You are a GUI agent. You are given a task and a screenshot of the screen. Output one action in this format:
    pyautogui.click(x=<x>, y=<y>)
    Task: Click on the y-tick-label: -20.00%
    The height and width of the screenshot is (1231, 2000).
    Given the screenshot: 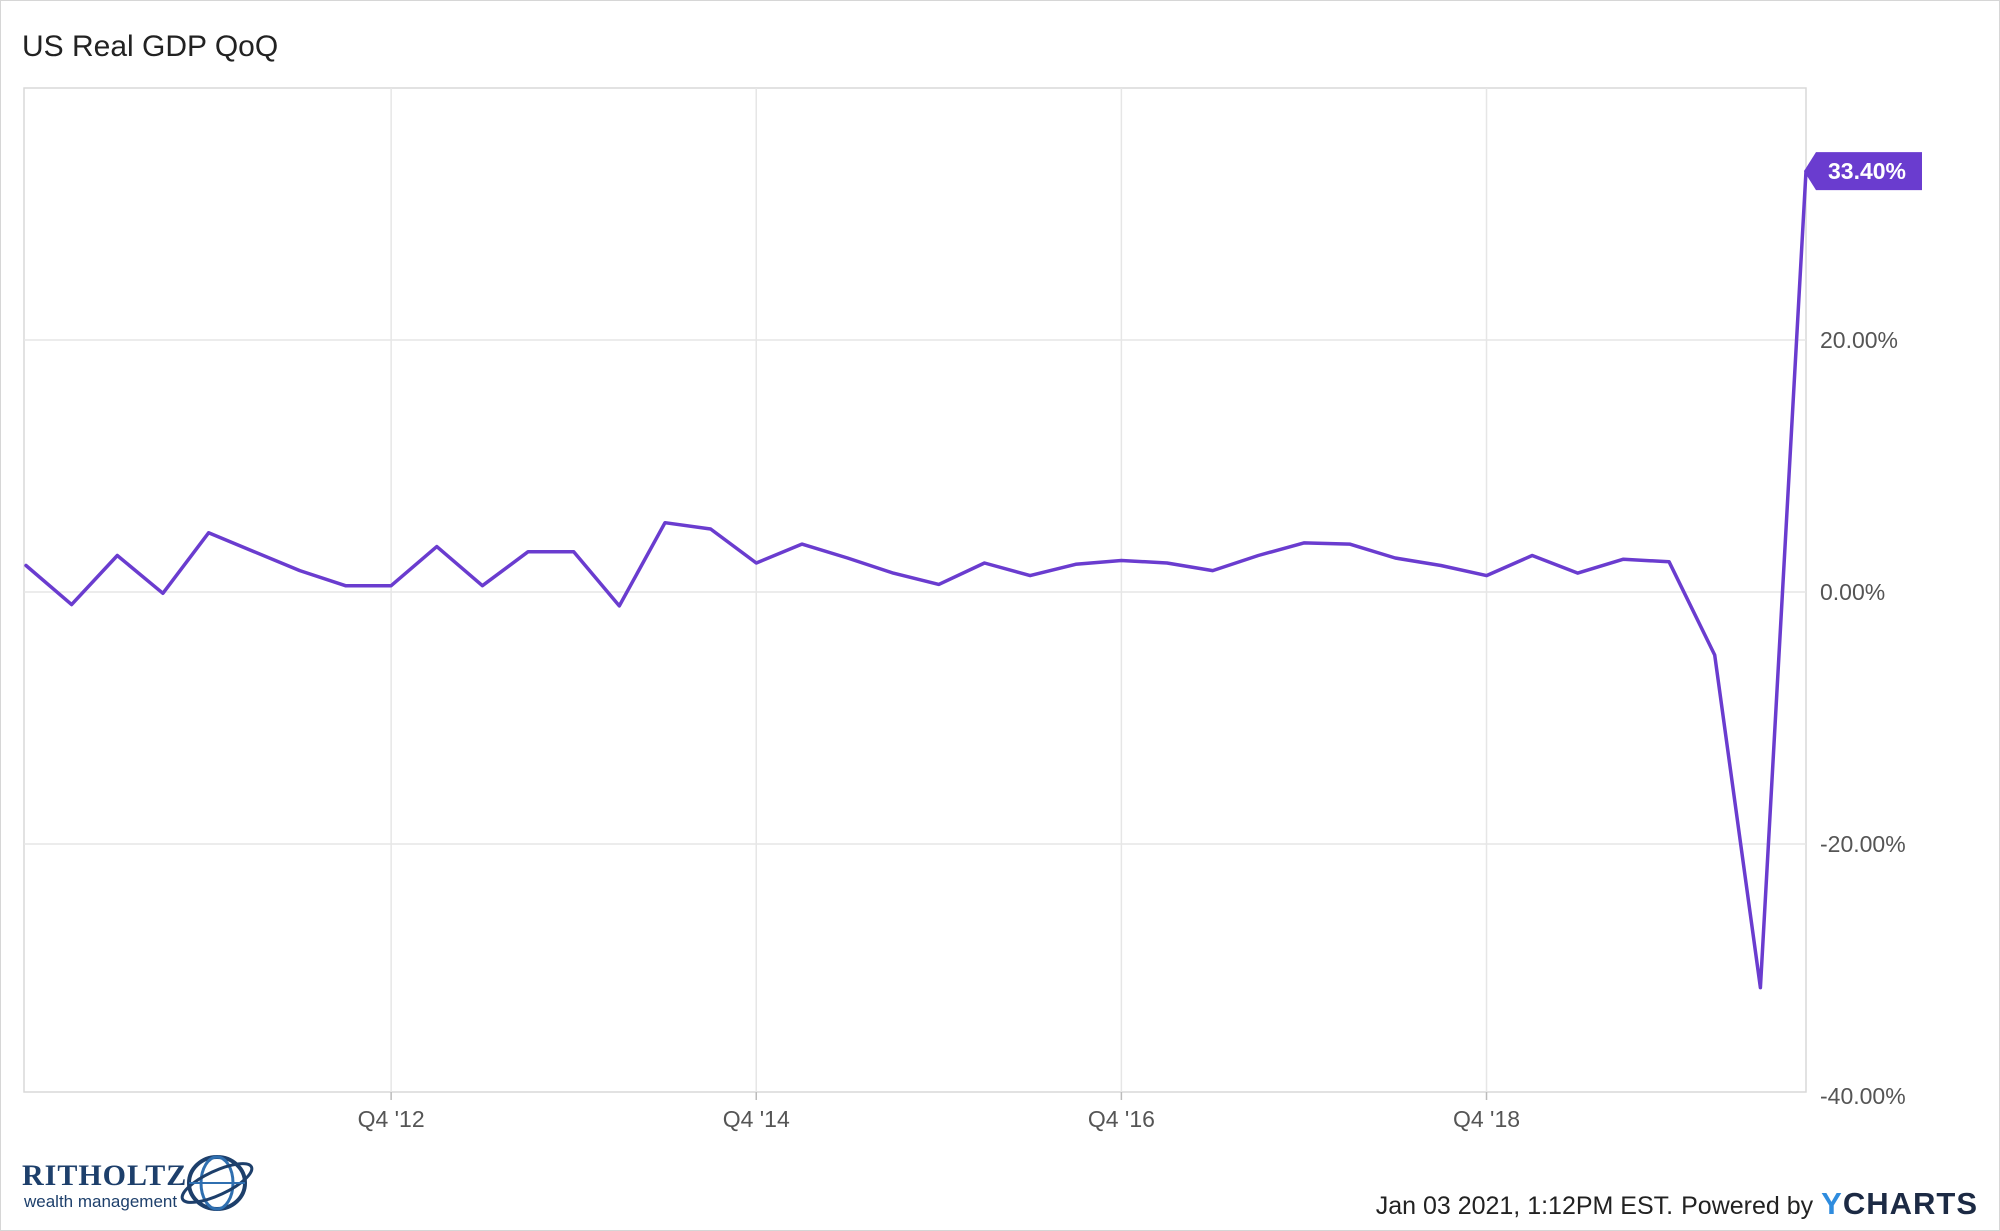 What is the action you would take?
    pyautogui.click(x=1863, y=844)
    